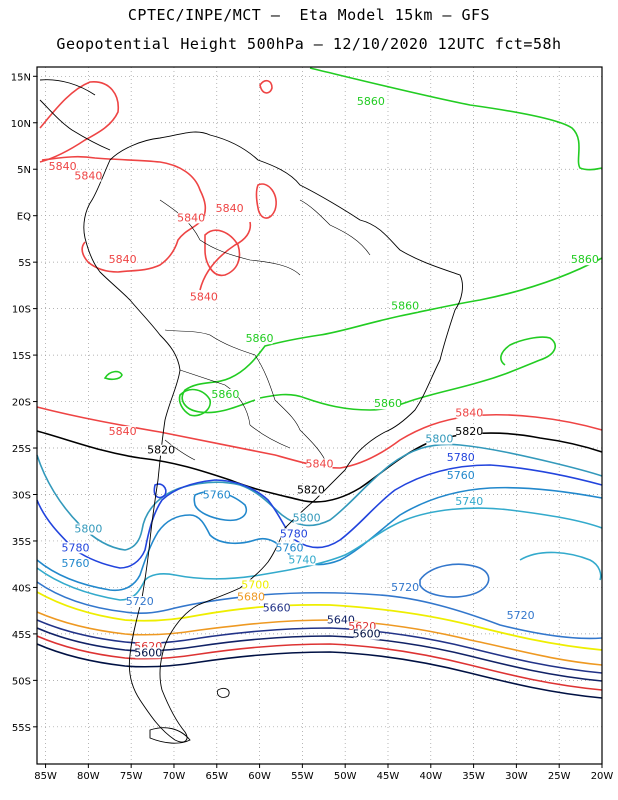 The image size is (618, 800). What do you see at coordinates (345, 776) in the screenshot?
I see `lon-tick-label: 50W` at bounding box center [345, 776].